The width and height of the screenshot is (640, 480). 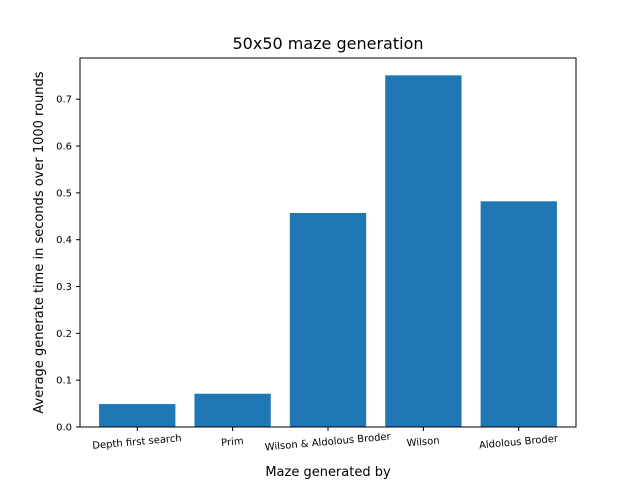 I want to click on x-tick-label: Prim, so click(x=232, y=442).